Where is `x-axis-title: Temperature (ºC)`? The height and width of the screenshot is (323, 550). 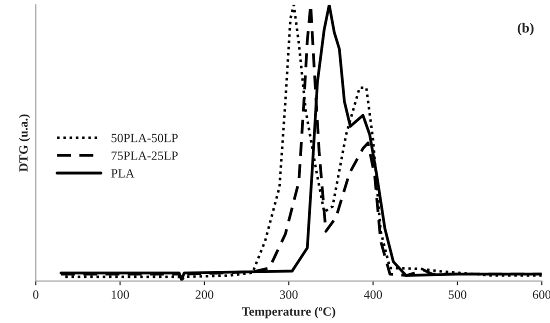 x-axis-title: Temperature (ºC) is located at coordinates (289, 312).